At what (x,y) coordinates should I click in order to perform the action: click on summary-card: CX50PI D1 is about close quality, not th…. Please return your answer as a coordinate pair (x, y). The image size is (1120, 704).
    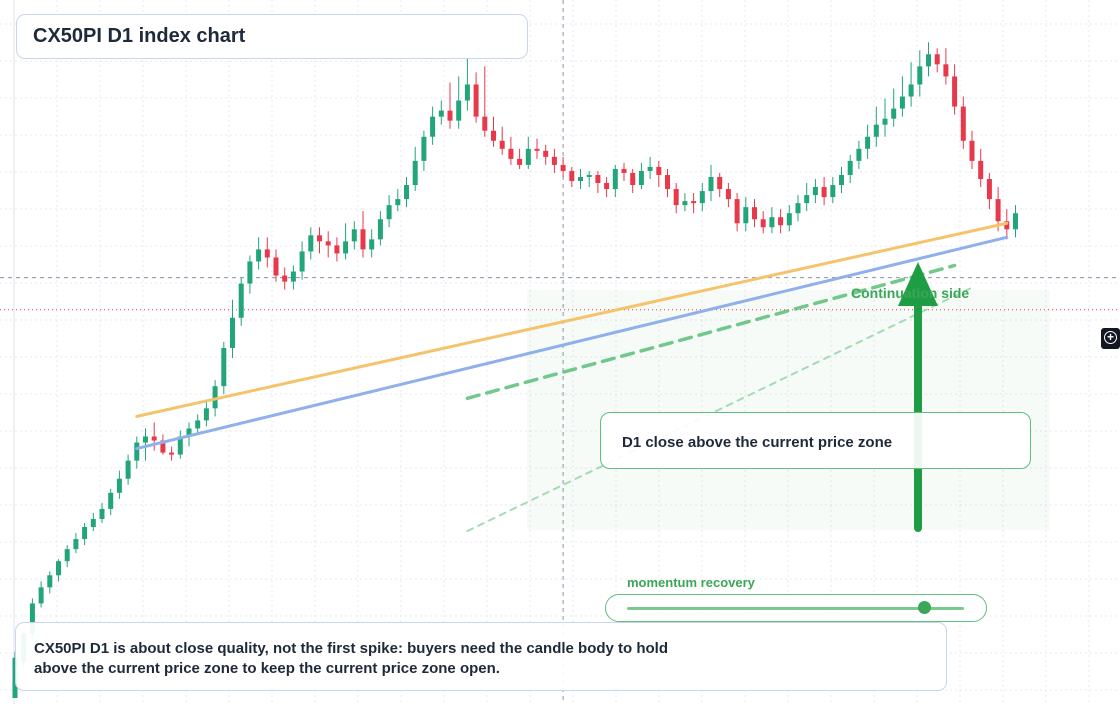
    Looking at the image, I should click on (481, 656).